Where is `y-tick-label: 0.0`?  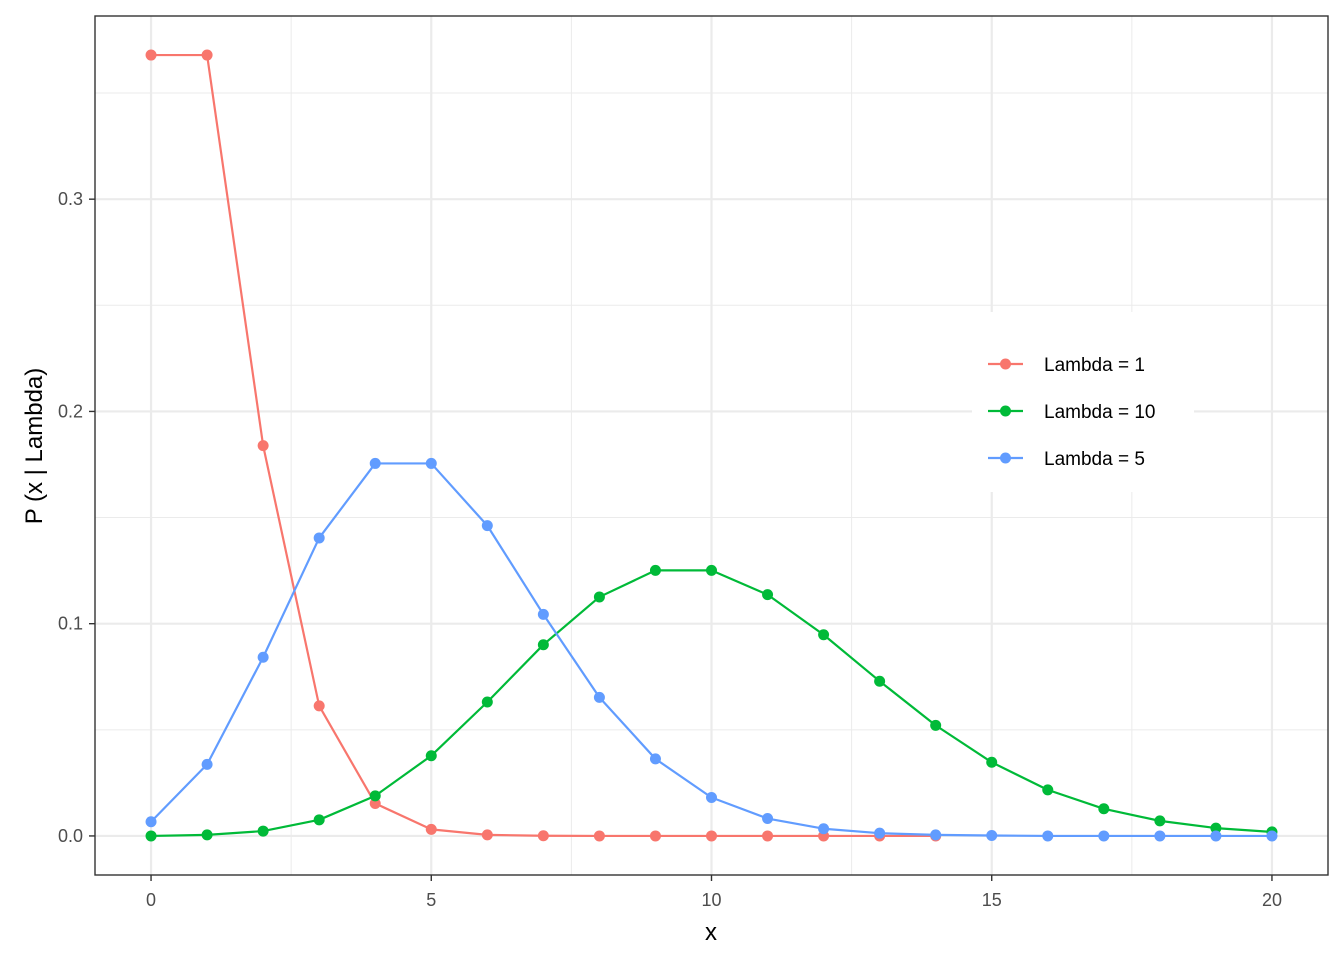 y-tick-label: 0.0 is located at coordinates (70, 836).